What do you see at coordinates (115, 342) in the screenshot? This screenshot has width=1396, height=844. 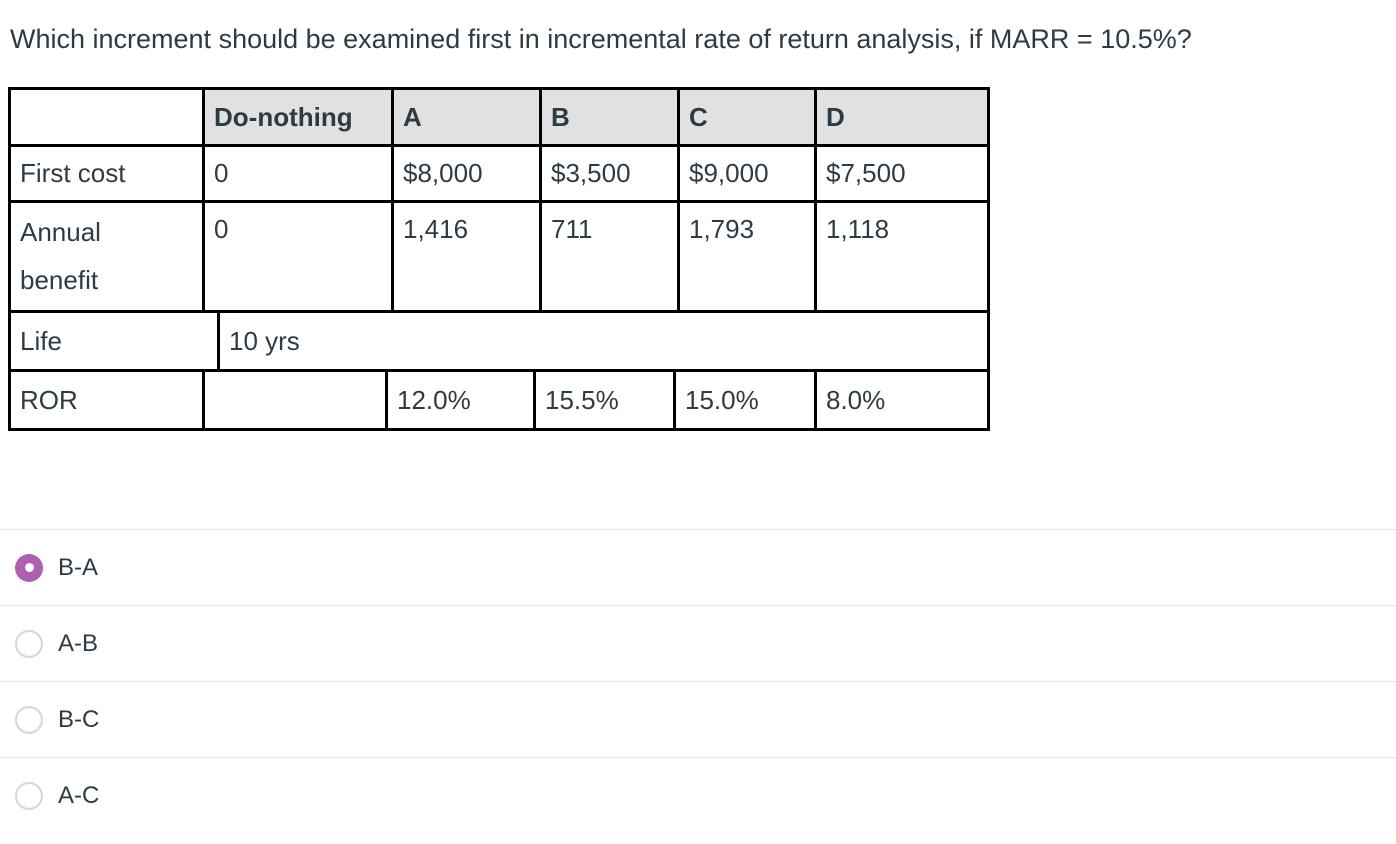 I see `row-label: Life` at bounding box center [115, 342].